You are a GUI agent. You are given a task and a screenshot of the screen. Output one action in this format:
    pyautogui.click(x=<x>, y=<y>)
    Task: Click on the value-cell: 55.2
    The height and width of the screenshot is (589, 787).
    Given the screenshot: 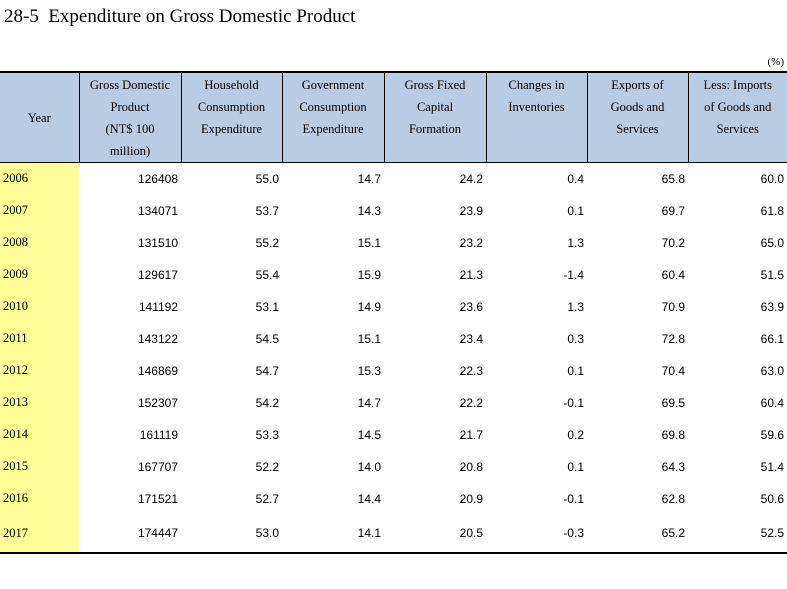 What is the action you would take?
    pyautogui.click(x=267, y=242)
    